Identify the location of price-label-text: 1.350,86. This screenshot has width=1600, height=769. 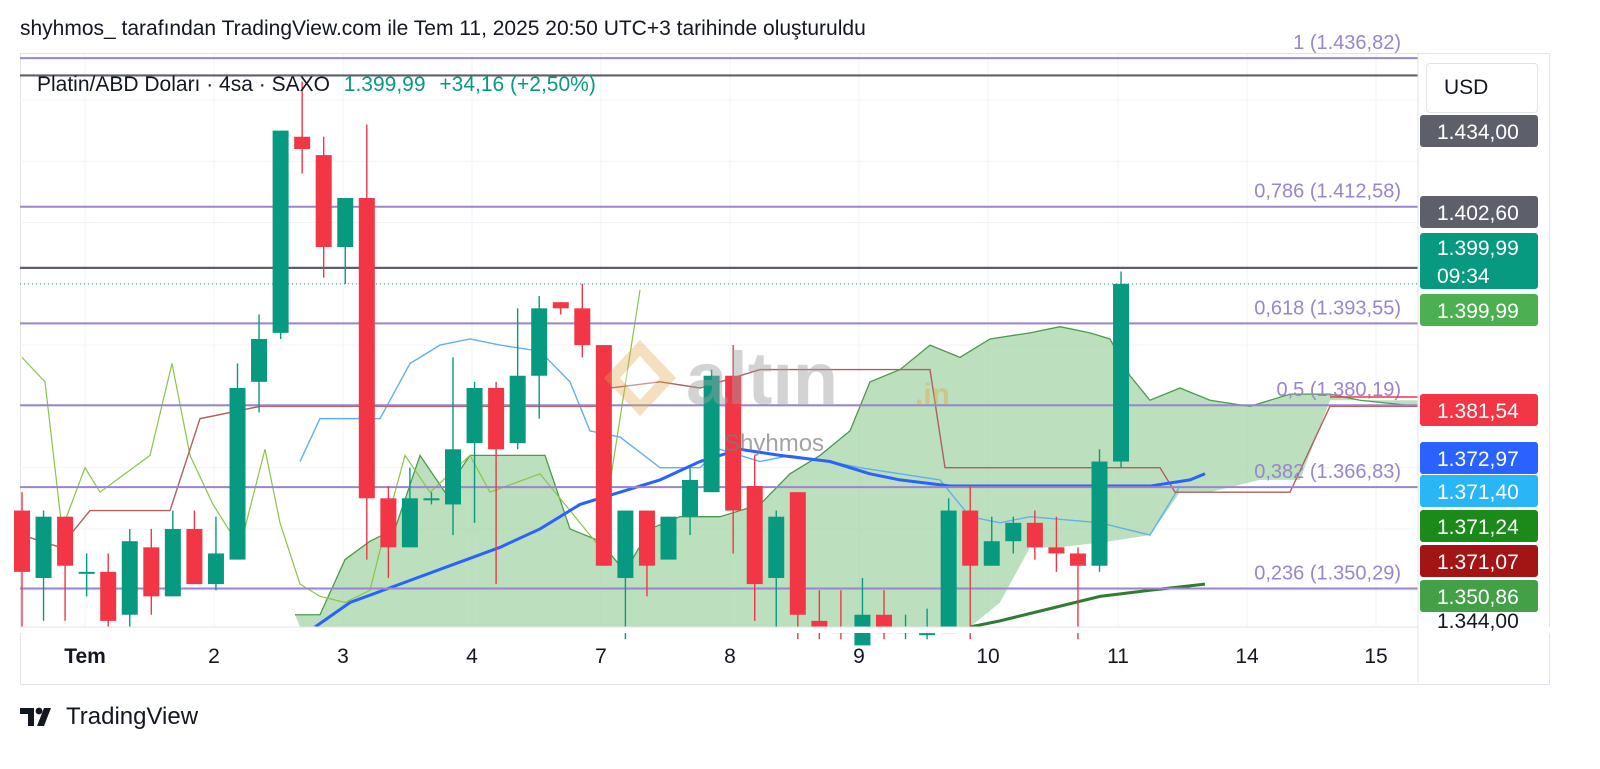
(1478, 597).